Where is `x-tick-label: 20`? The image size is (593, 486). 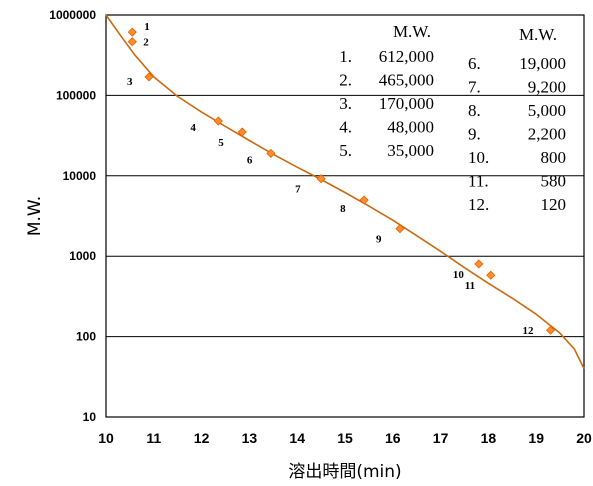 x-tick-label: 20 is located at coordinates (584, 438).